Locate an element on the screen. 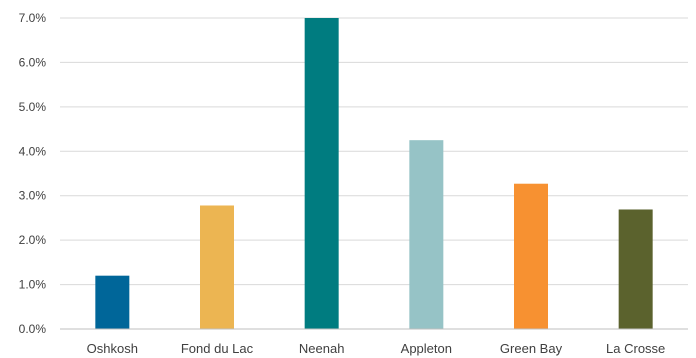 The height and width of the screenshot is (358, 696). y-tick-label: 4.0% is located at coordinates (33, 151).